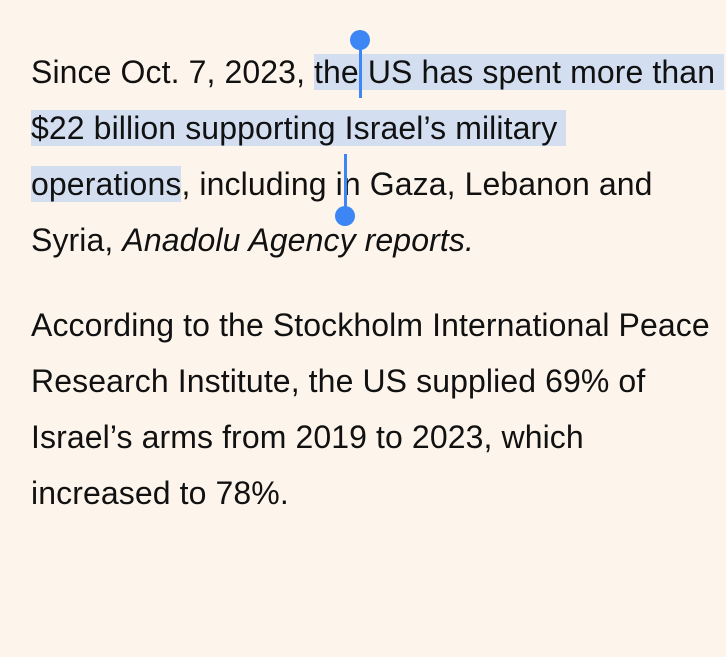 The image size is (726, 657). I want to click on selection-end-caret, so click(345, 181).